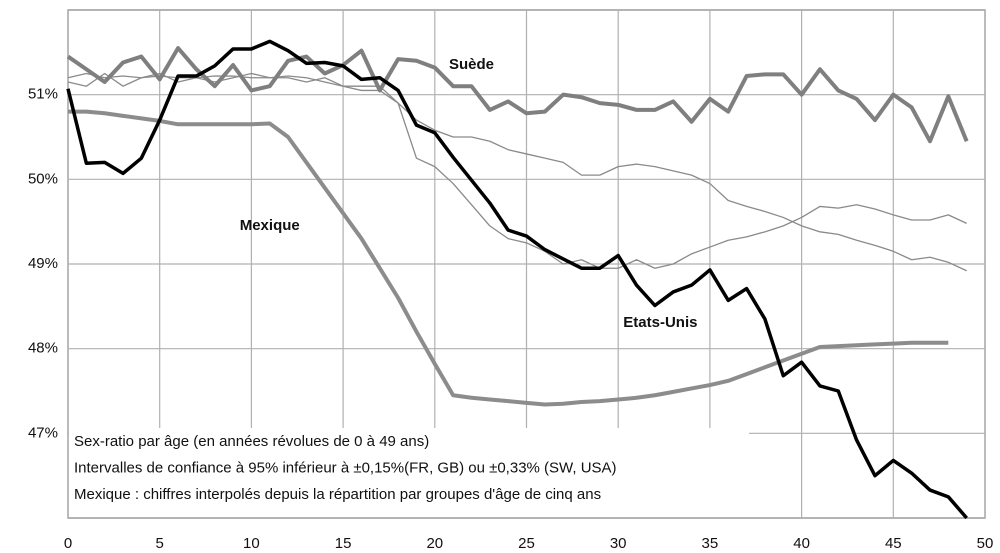 Image resolution: width=1000 pixels, height=553 pixels. What do you see at coordinates (893, 543) in the screenshot?
I see `x-tick-label: 45` at bounding box center [893, 543].